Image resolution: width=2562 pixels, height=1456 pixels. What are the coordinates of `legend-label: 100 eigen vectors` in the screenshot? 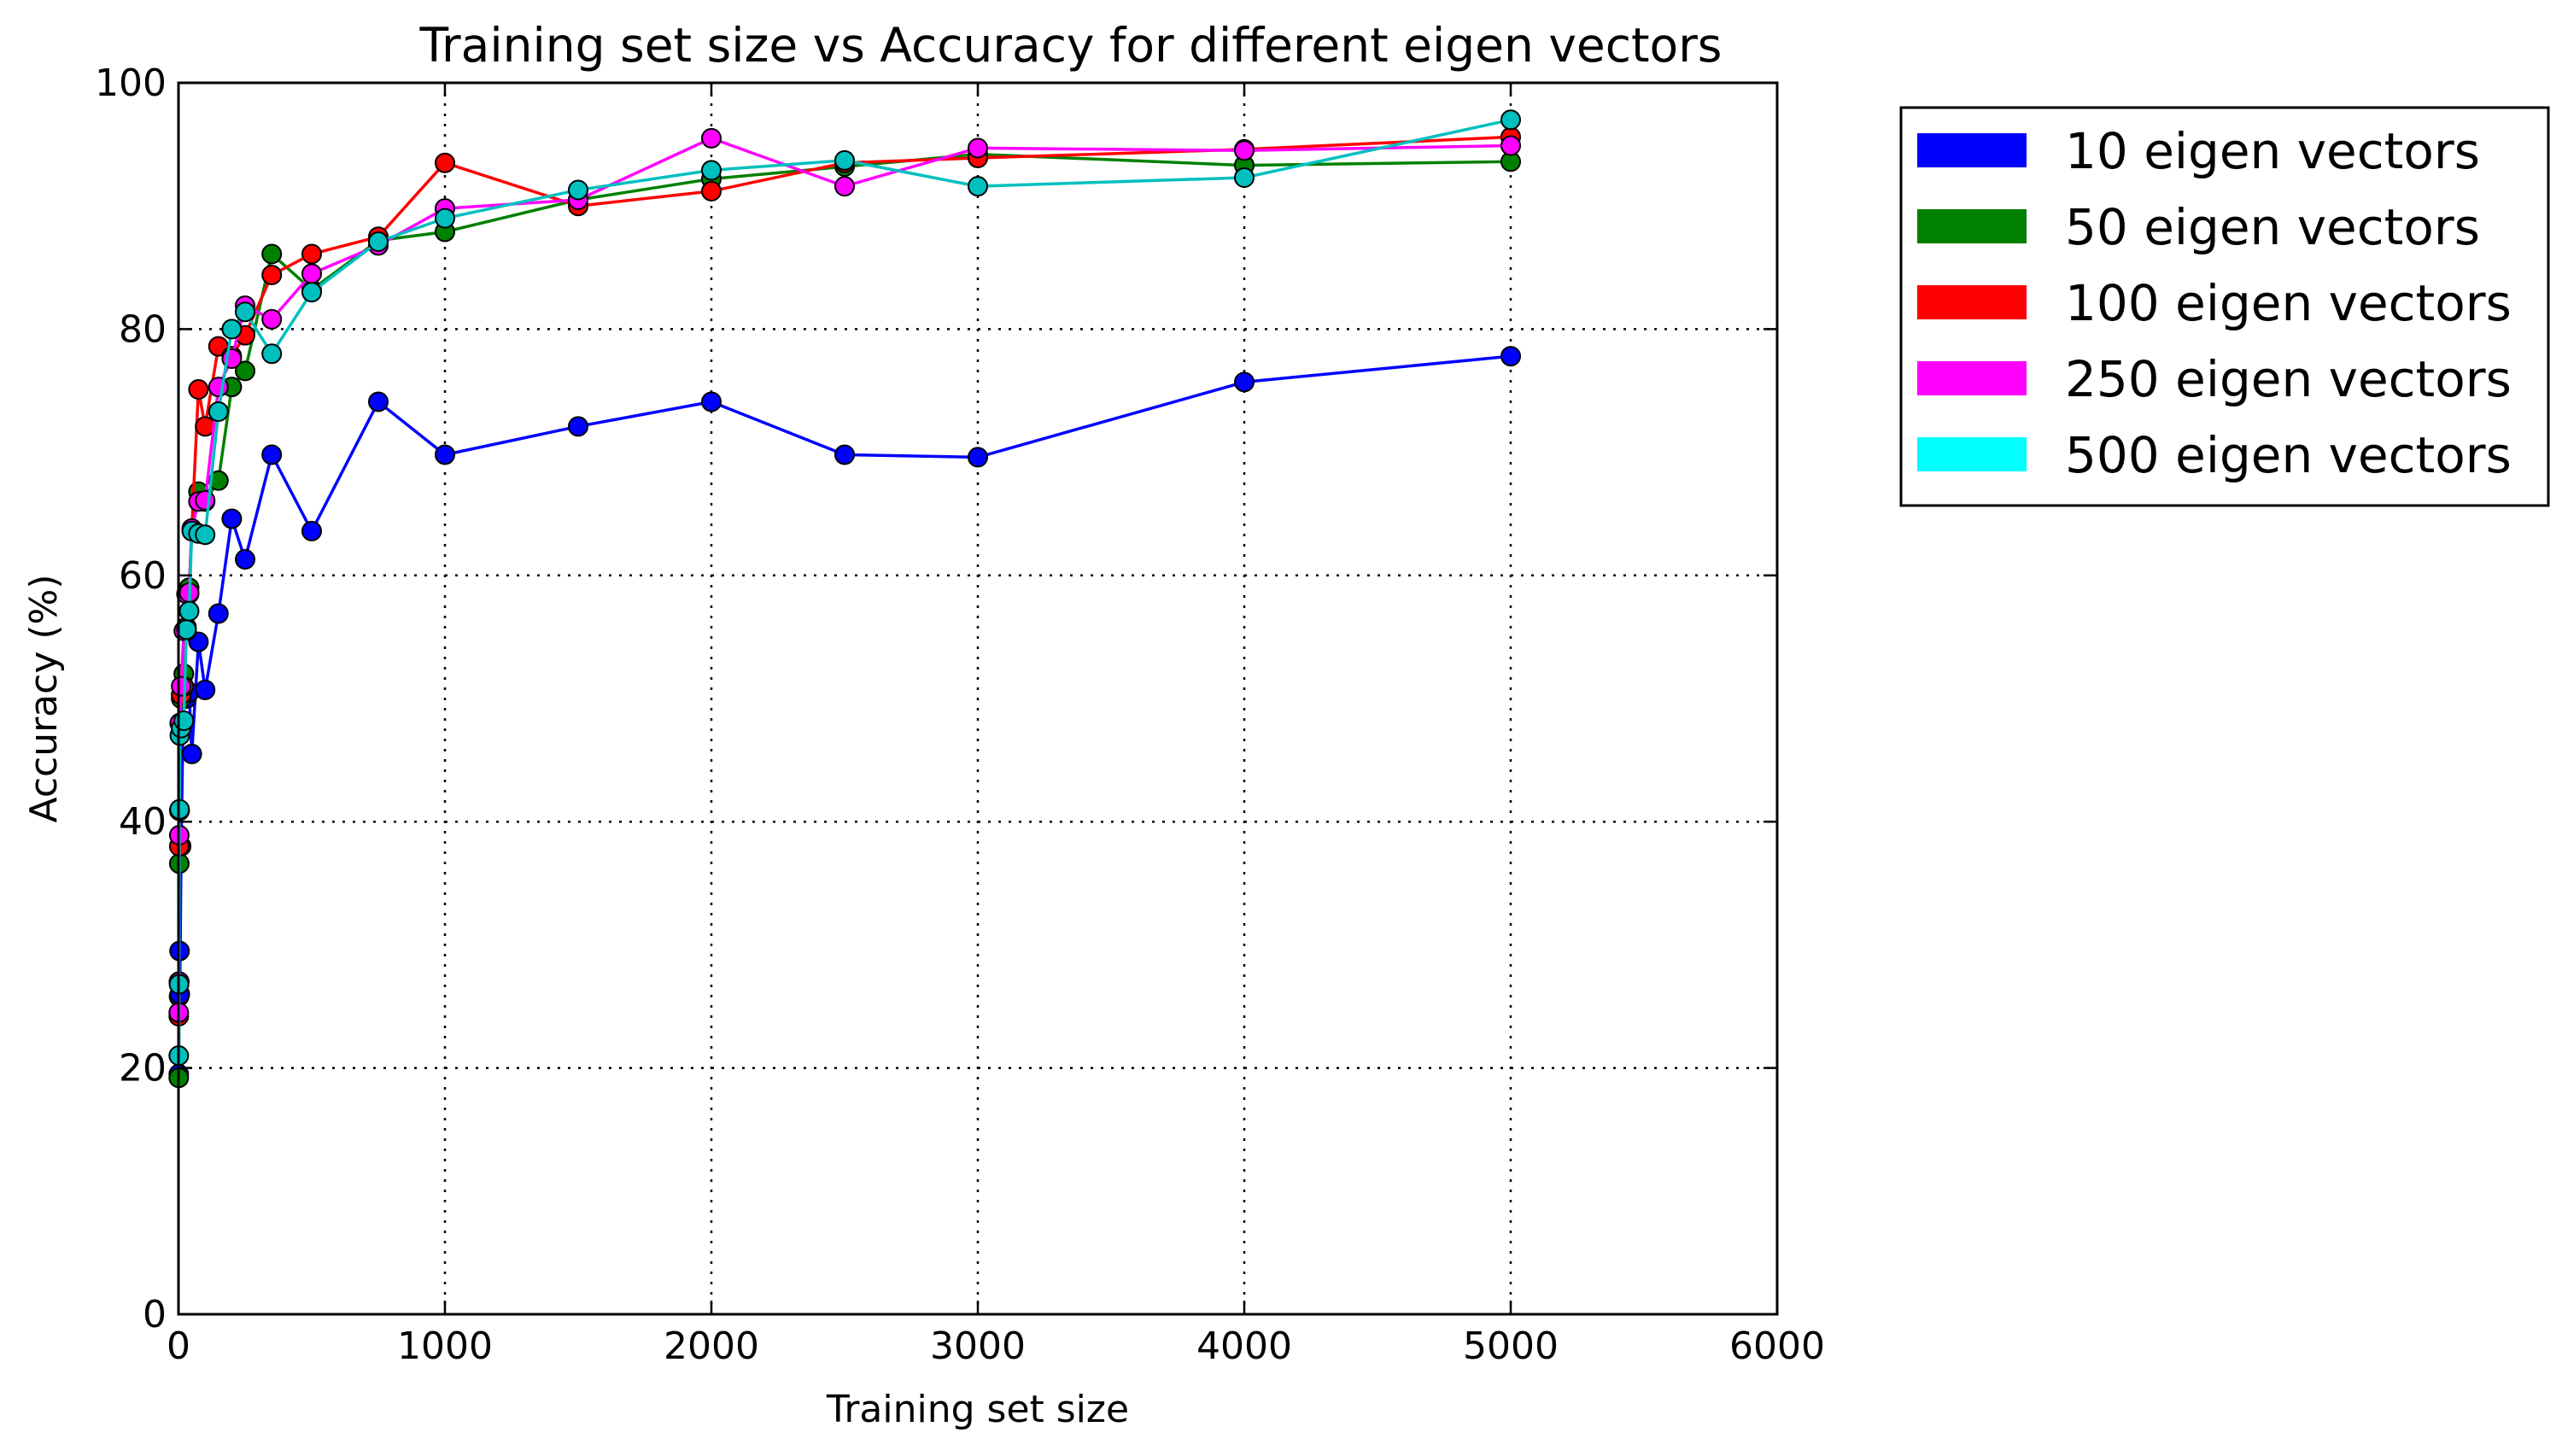 It's located at (2288, 303).